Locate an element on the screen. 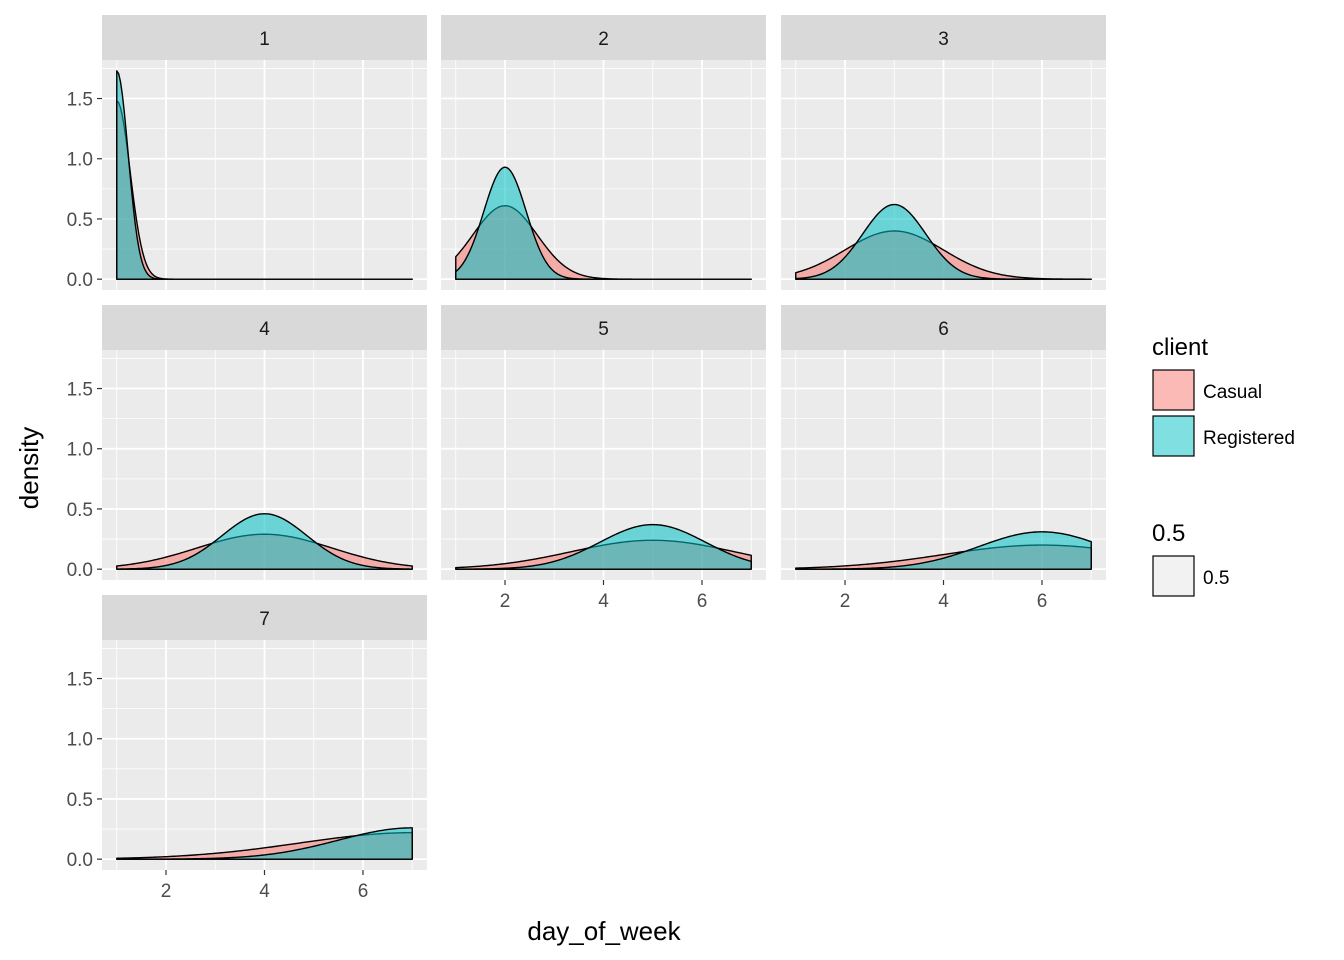 The image size is (1344, 960). facet-strip-label: 4 is located at coordinates (264, 329).